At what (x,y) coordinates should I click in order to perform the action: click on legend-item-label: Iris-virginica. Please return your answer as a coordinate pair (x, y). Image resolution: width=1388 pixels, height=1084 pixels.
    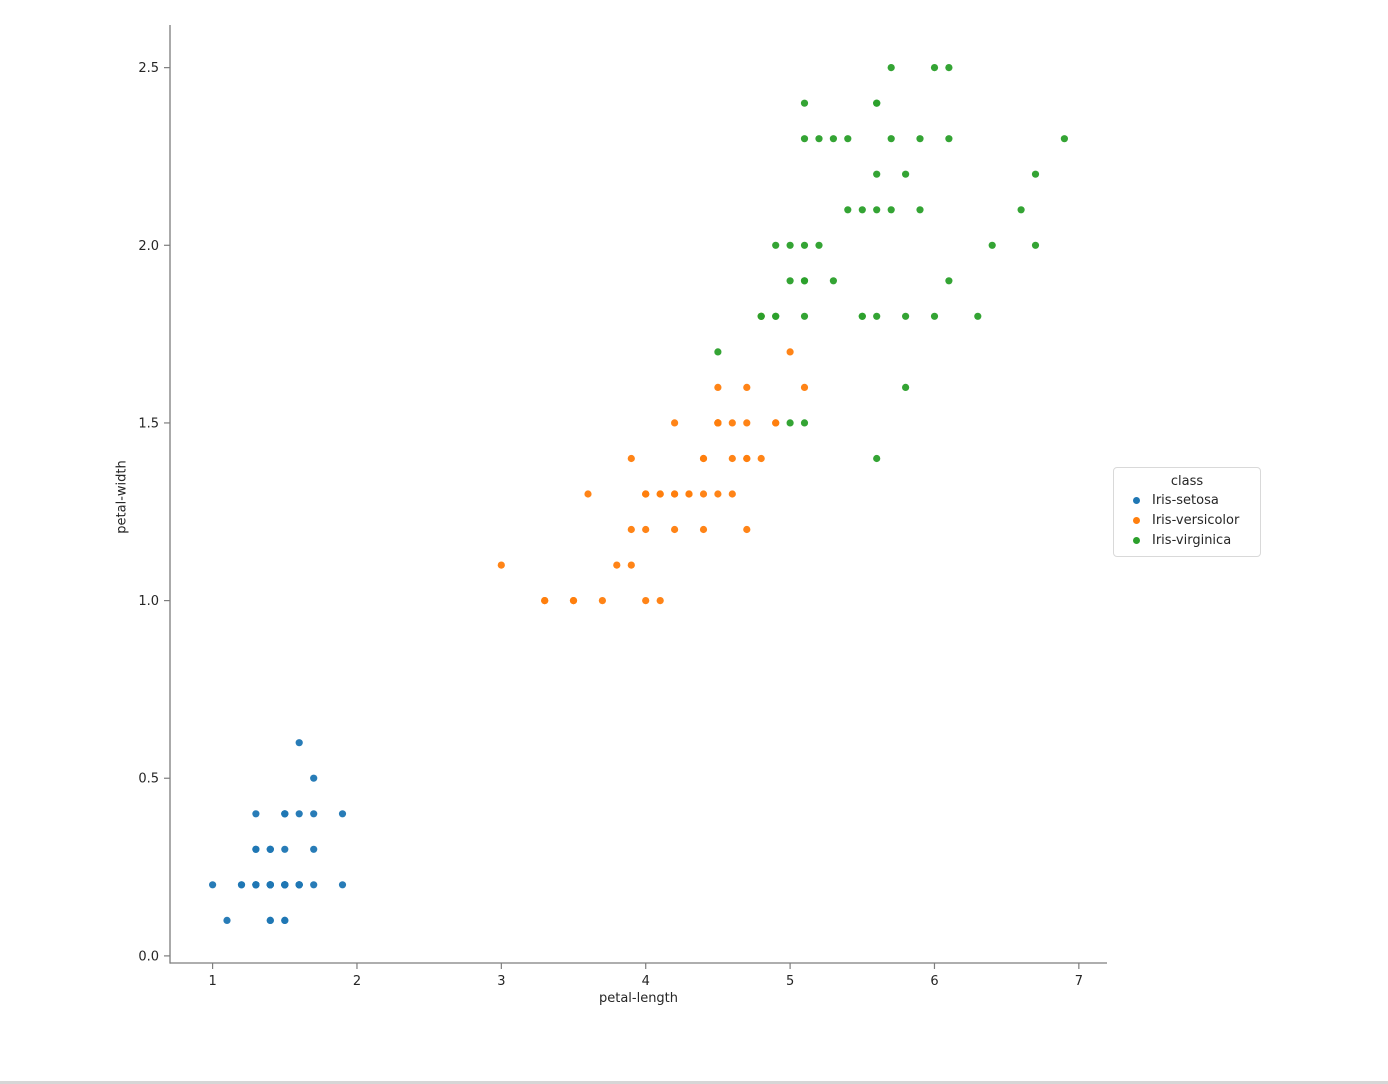
    Looking at the image, I should click on (1192, 540).